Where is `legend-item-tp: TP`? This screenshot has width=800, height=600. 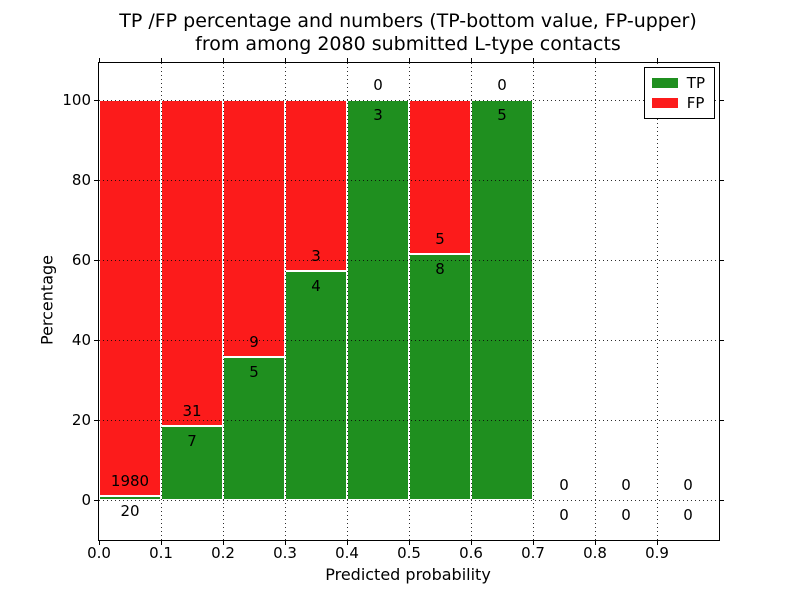 legend-item-tp: TP is located at coordinates (678, 83).